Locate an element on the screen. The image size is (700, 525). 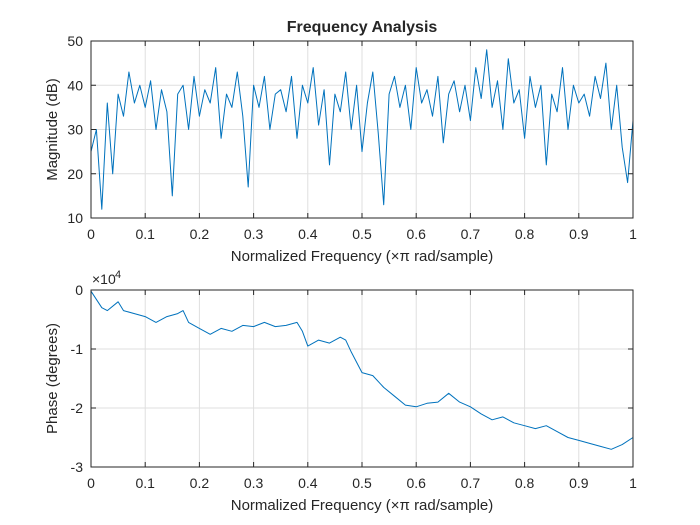
y-tick-label: 20 is located at coordinates (75, 174).